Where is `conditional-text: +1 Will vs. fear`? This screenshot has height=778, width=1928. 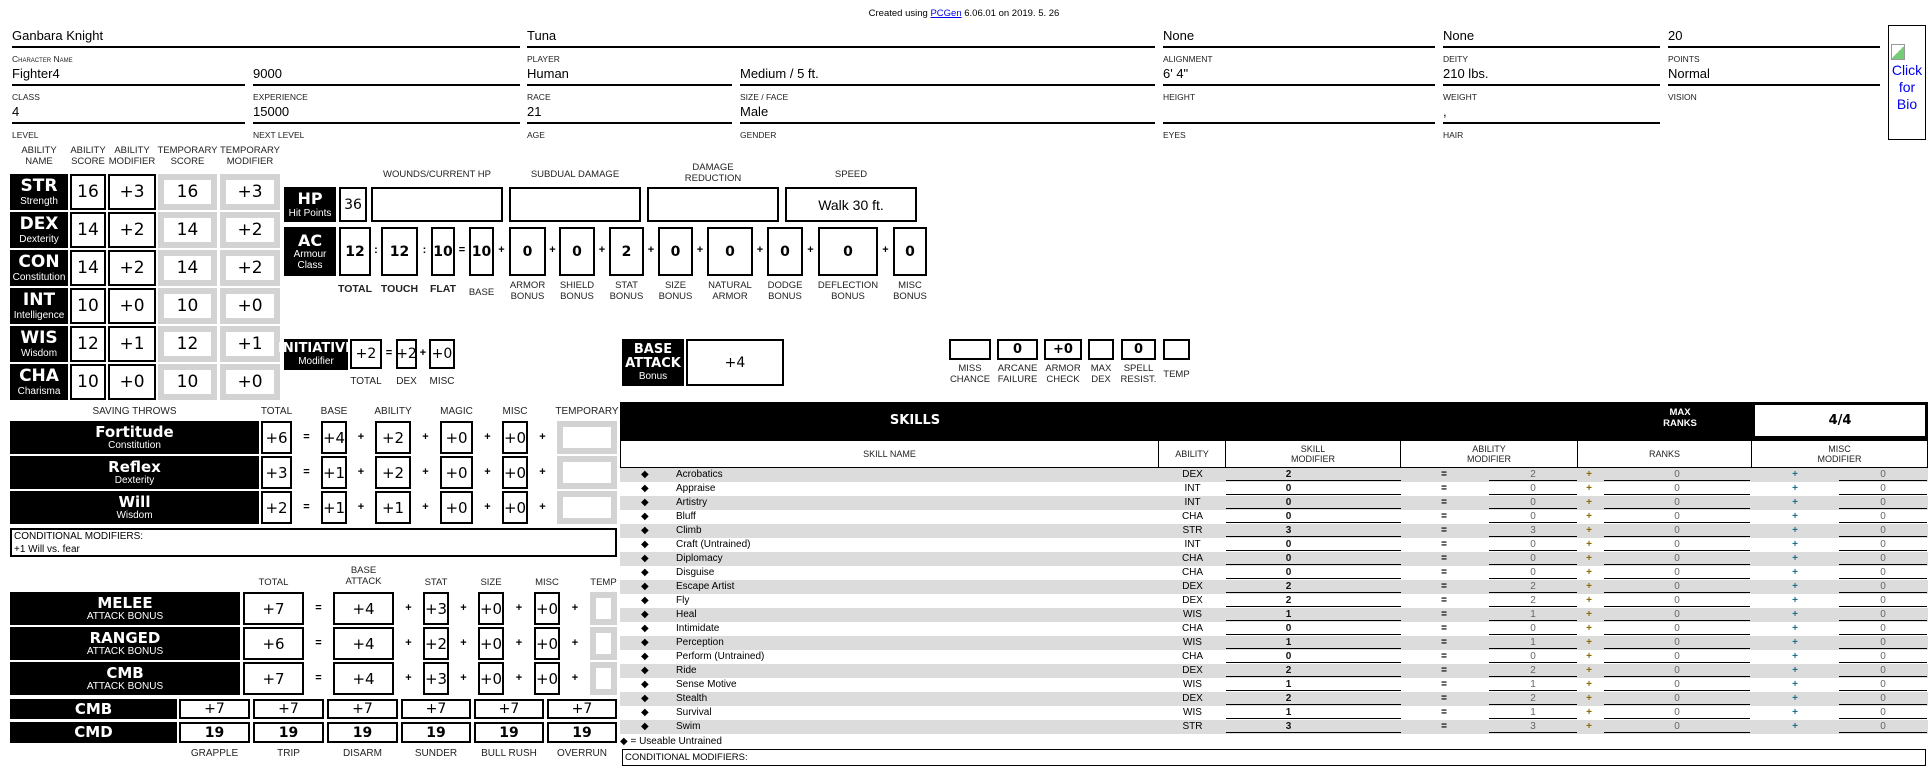
conditional-text: +1 Will vs. fear is located at coordinates (47, 549).